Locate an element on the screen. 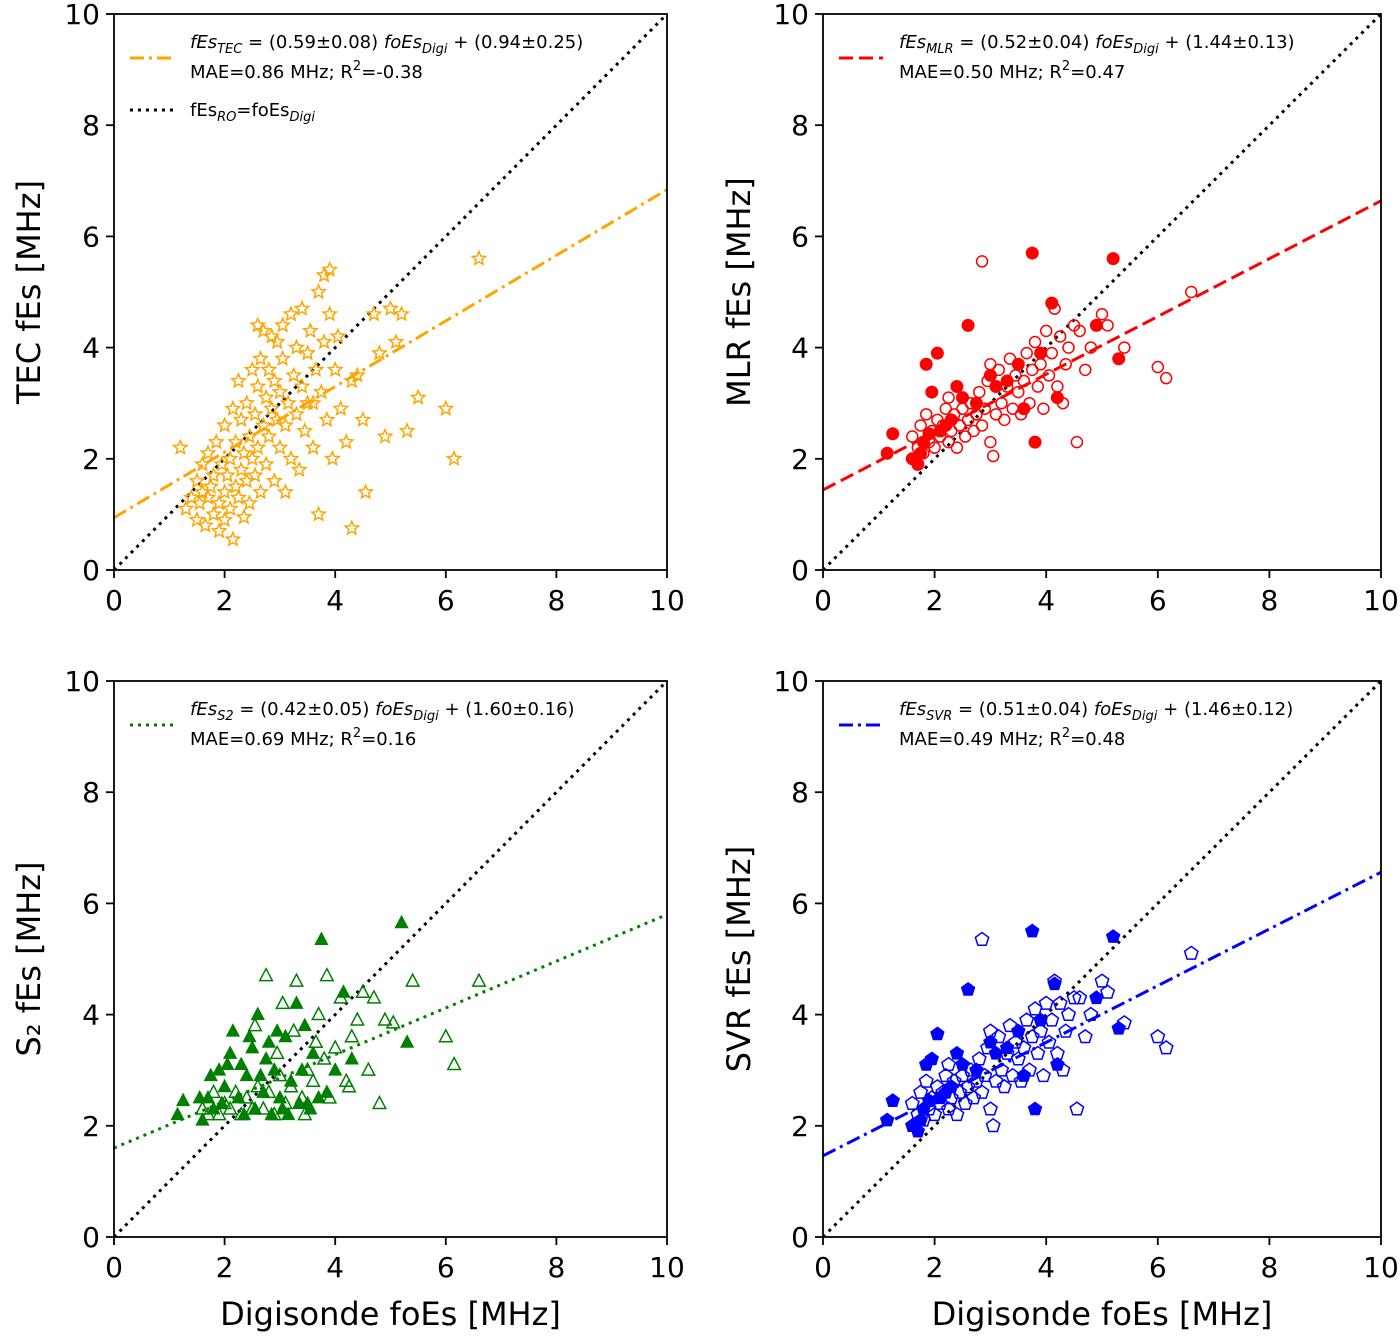  y-tick-label: 10 is located at coordinates (791, 15).